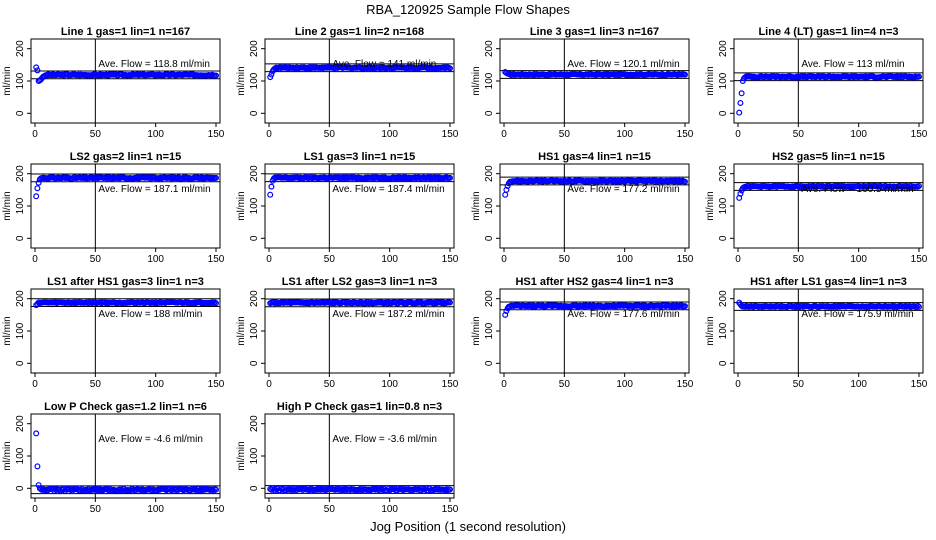  Describe the element at coordinates (594, 282) in the screenshot. I see `panel-title: HS1 after HS2 gas=4 lin=1 n=3` at that location.